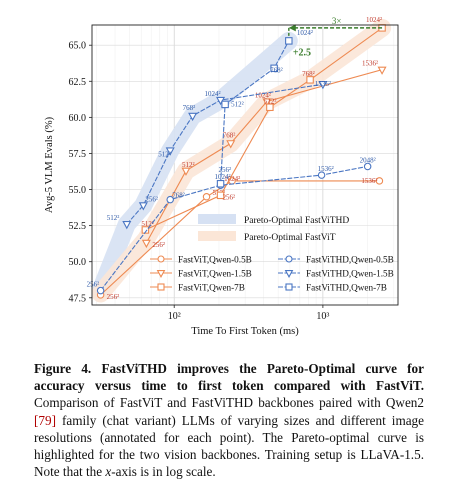 The image size is (474, 504). Describe the element at coordinates (211, 288) in the screenshot. I see `legend-label-series: FastViT,Qwen-7B` at that location.